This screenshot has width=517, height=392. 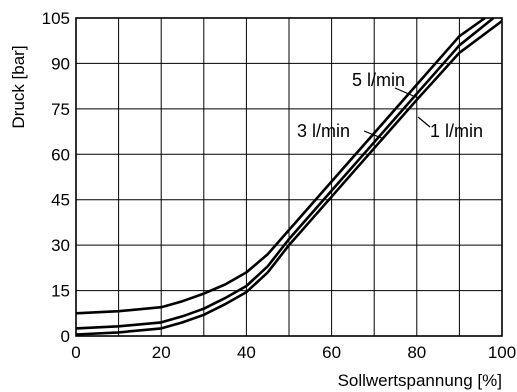 I want to click on leader-3-lmin, so click(x=374, y=135).